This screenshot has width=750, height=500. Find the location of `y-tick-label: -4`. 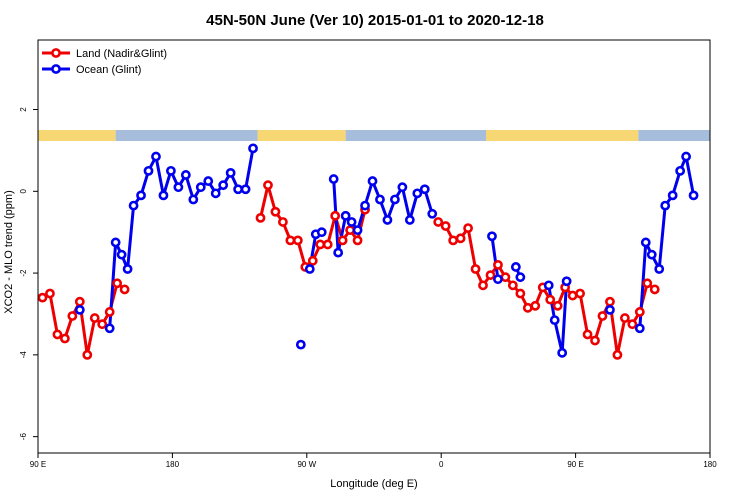

y-tick-label: -4 is located at coordinates (23, 355).